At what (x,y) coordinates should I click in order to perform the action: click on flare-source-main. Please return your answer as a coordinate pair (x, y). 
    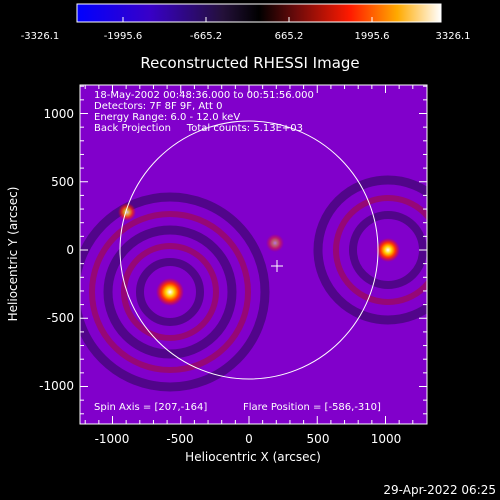
    Looking at the image, I should click on (170, 292).